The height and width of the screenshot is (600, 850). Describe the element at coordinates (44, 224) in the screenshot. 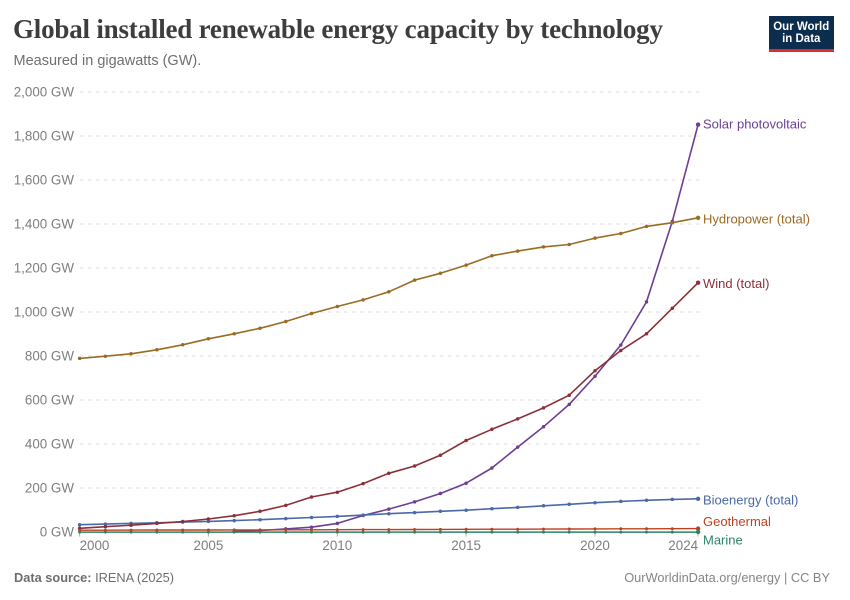

I see `svg-text: 1,400 GW` at that location.